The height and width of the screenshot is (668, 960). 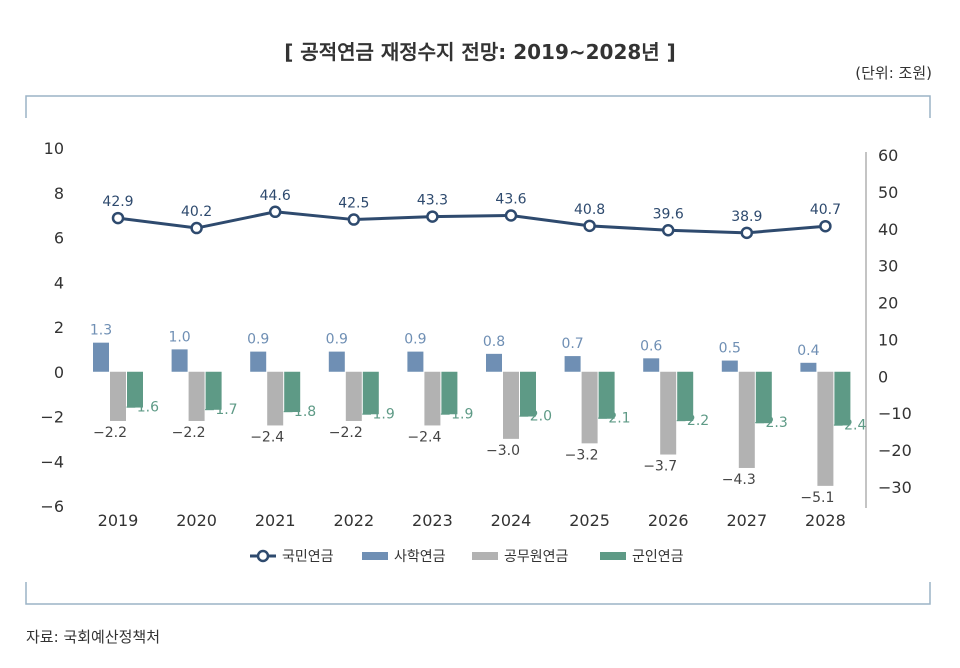 What do you see at coordinates (888, 266) in the screenshot?
I see `right-tick-label: 30` at bounding box center [888, 266].